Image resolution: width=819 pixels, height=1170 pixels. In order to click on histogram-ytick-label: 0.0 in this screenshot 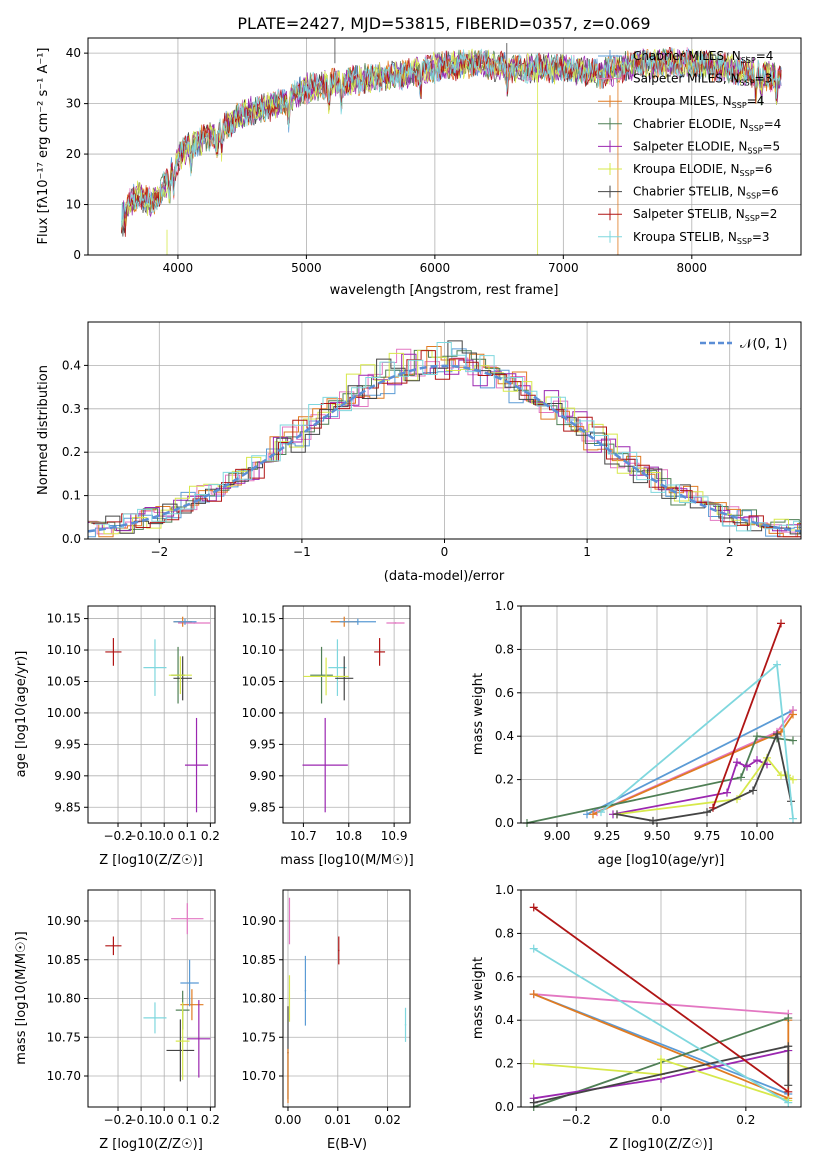, I will do `click(71, 539)`.